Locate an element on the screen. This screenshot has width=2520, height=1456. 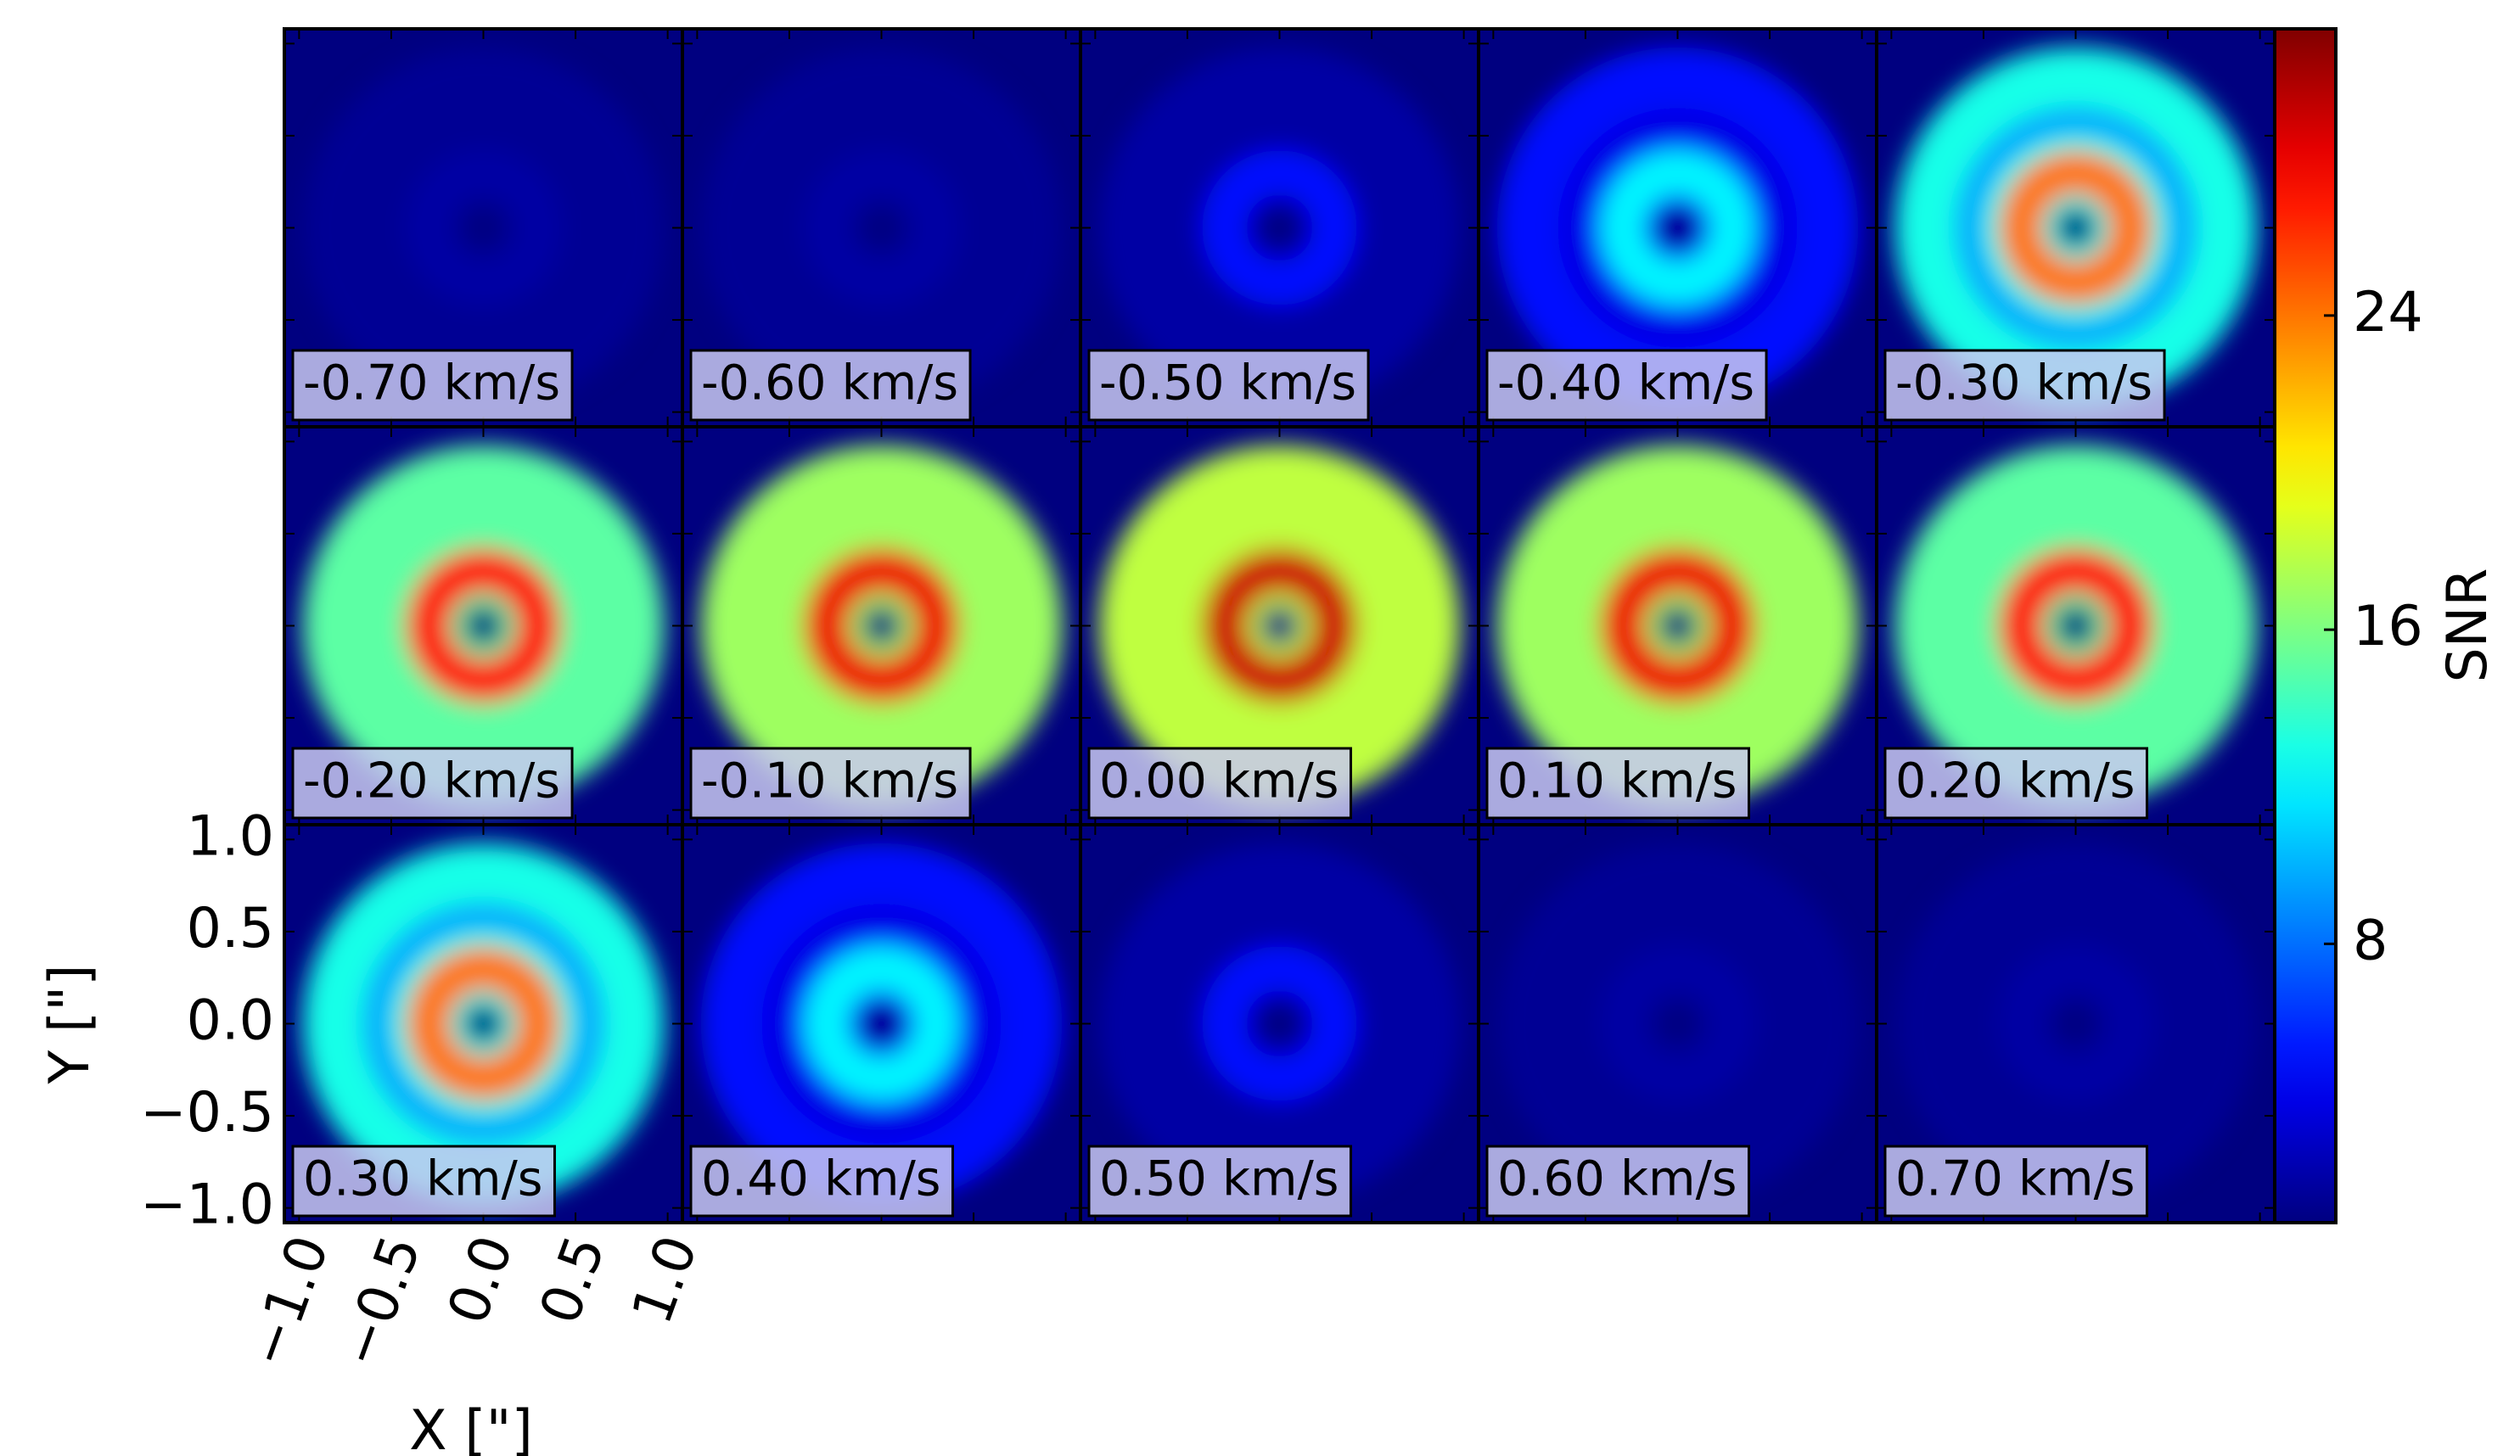
panel-label: -0.20 km/s is located at coordinates (431, 781).